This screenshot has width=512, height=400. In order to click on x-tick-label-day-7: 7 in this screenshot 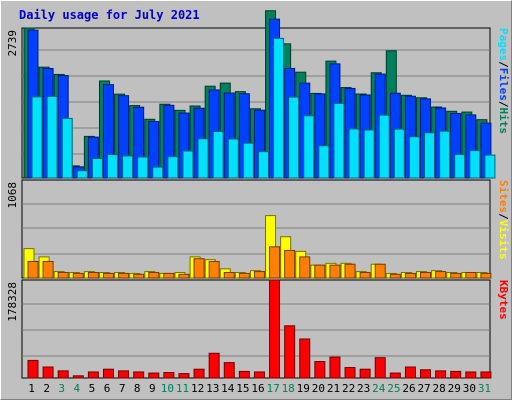, I will do `click(122, 388)`.